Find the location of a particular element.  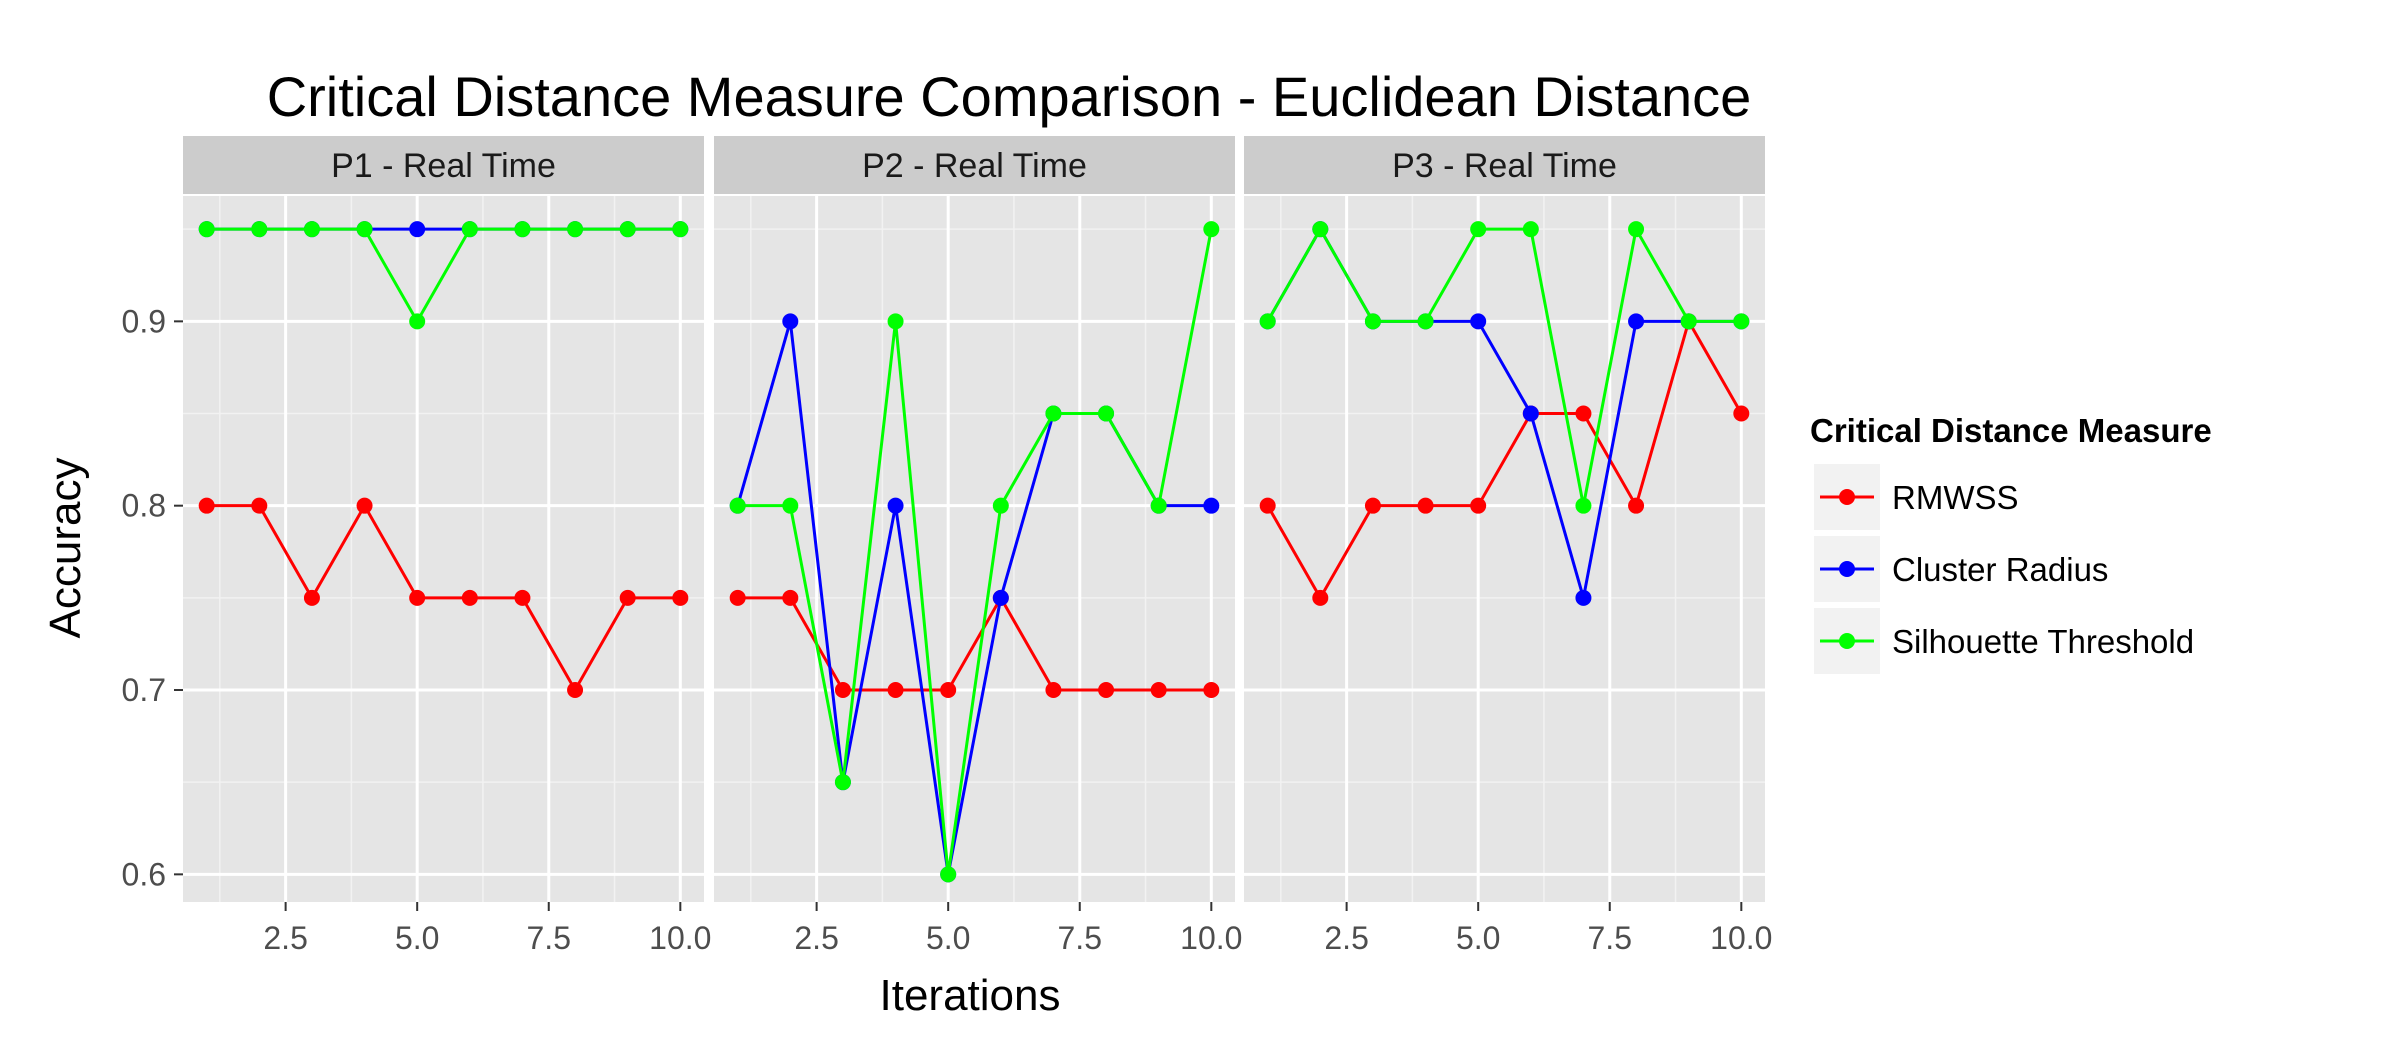

series-rmwss is located at coordinates (443, 598).